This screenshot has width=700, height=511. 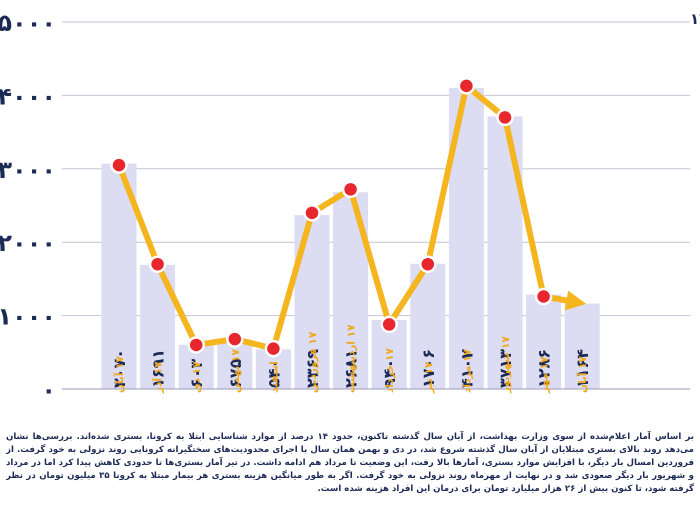 I want to click on value-label: ۱۱۶۴, so click(x=582, y=368).